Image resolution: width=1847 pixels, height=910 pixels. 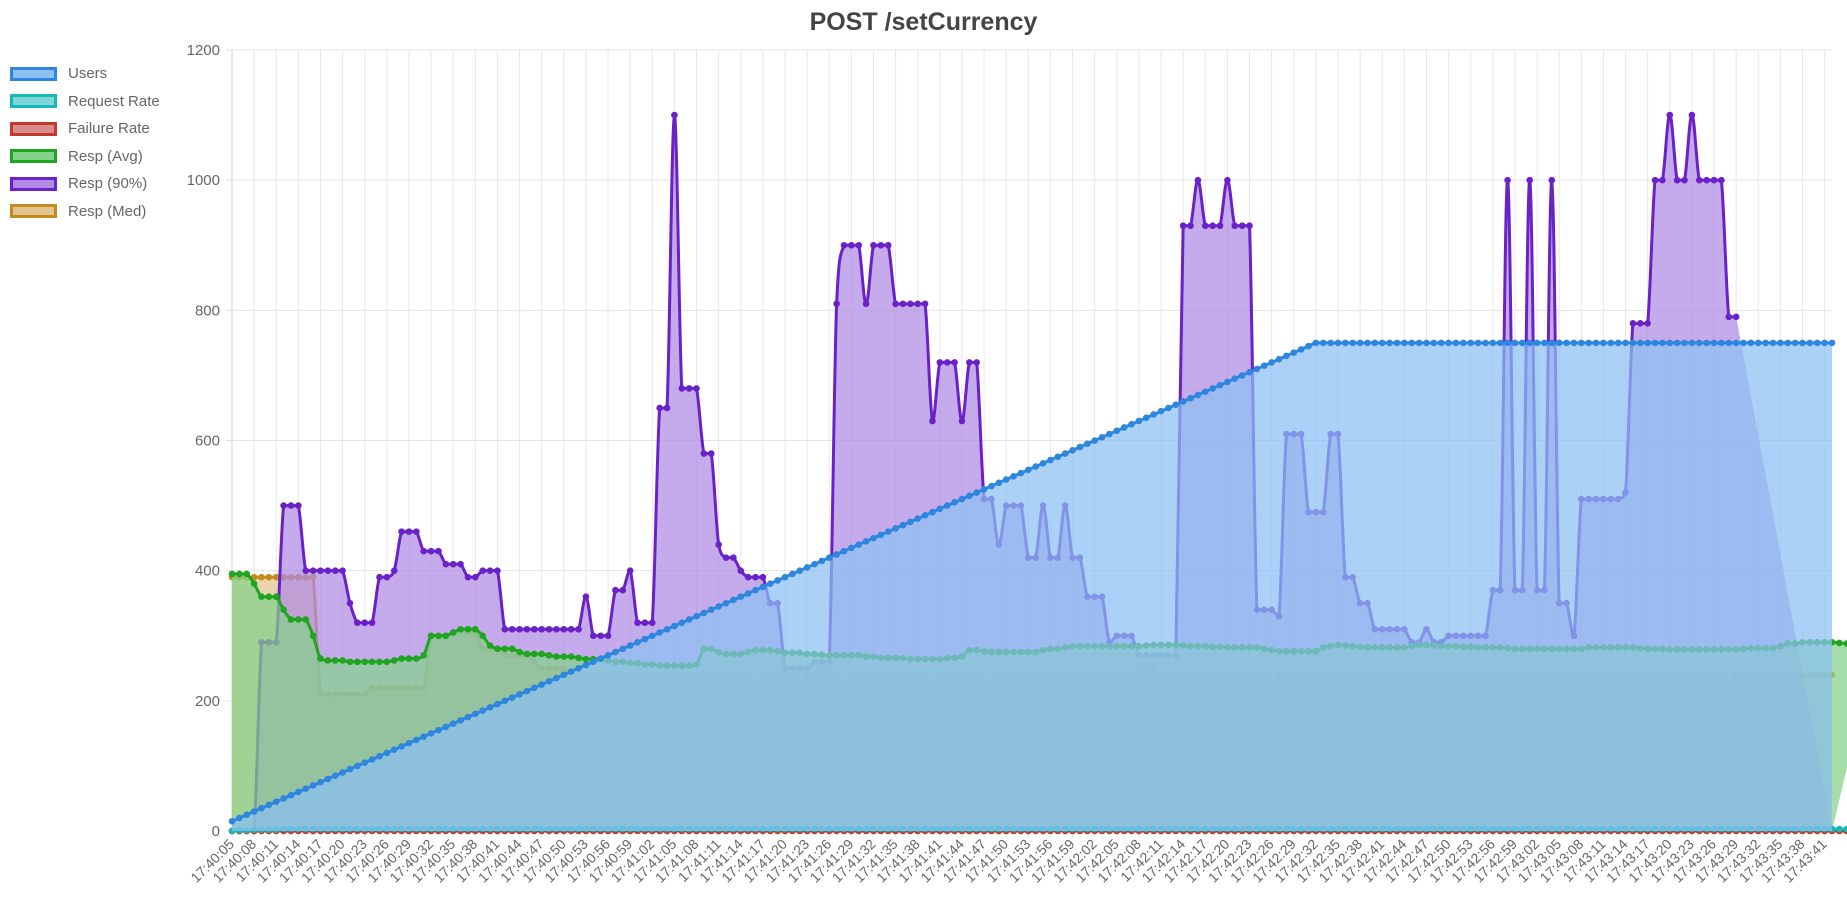 I want to click on legend-item-users: Users, so click(x=85, y=74).